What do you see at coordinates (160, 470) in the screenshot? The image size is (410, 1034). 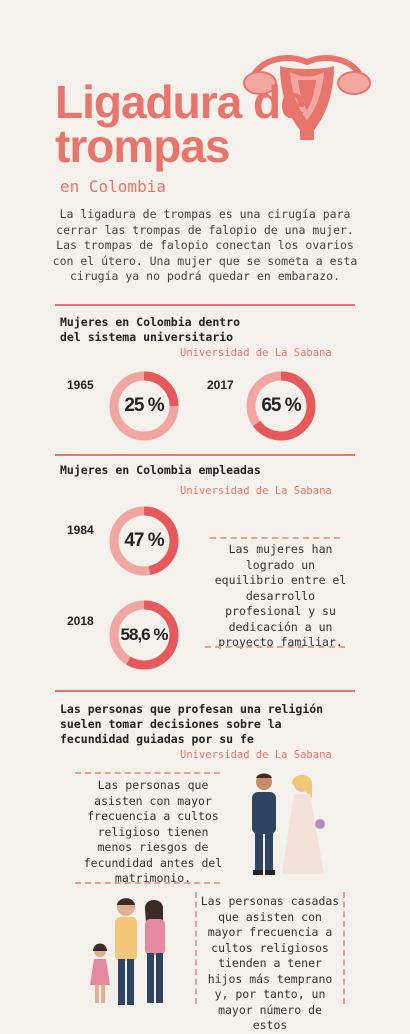 I see `section2-heading: Mujeres en Colombia empleadas` at bounding box center [160, 470].